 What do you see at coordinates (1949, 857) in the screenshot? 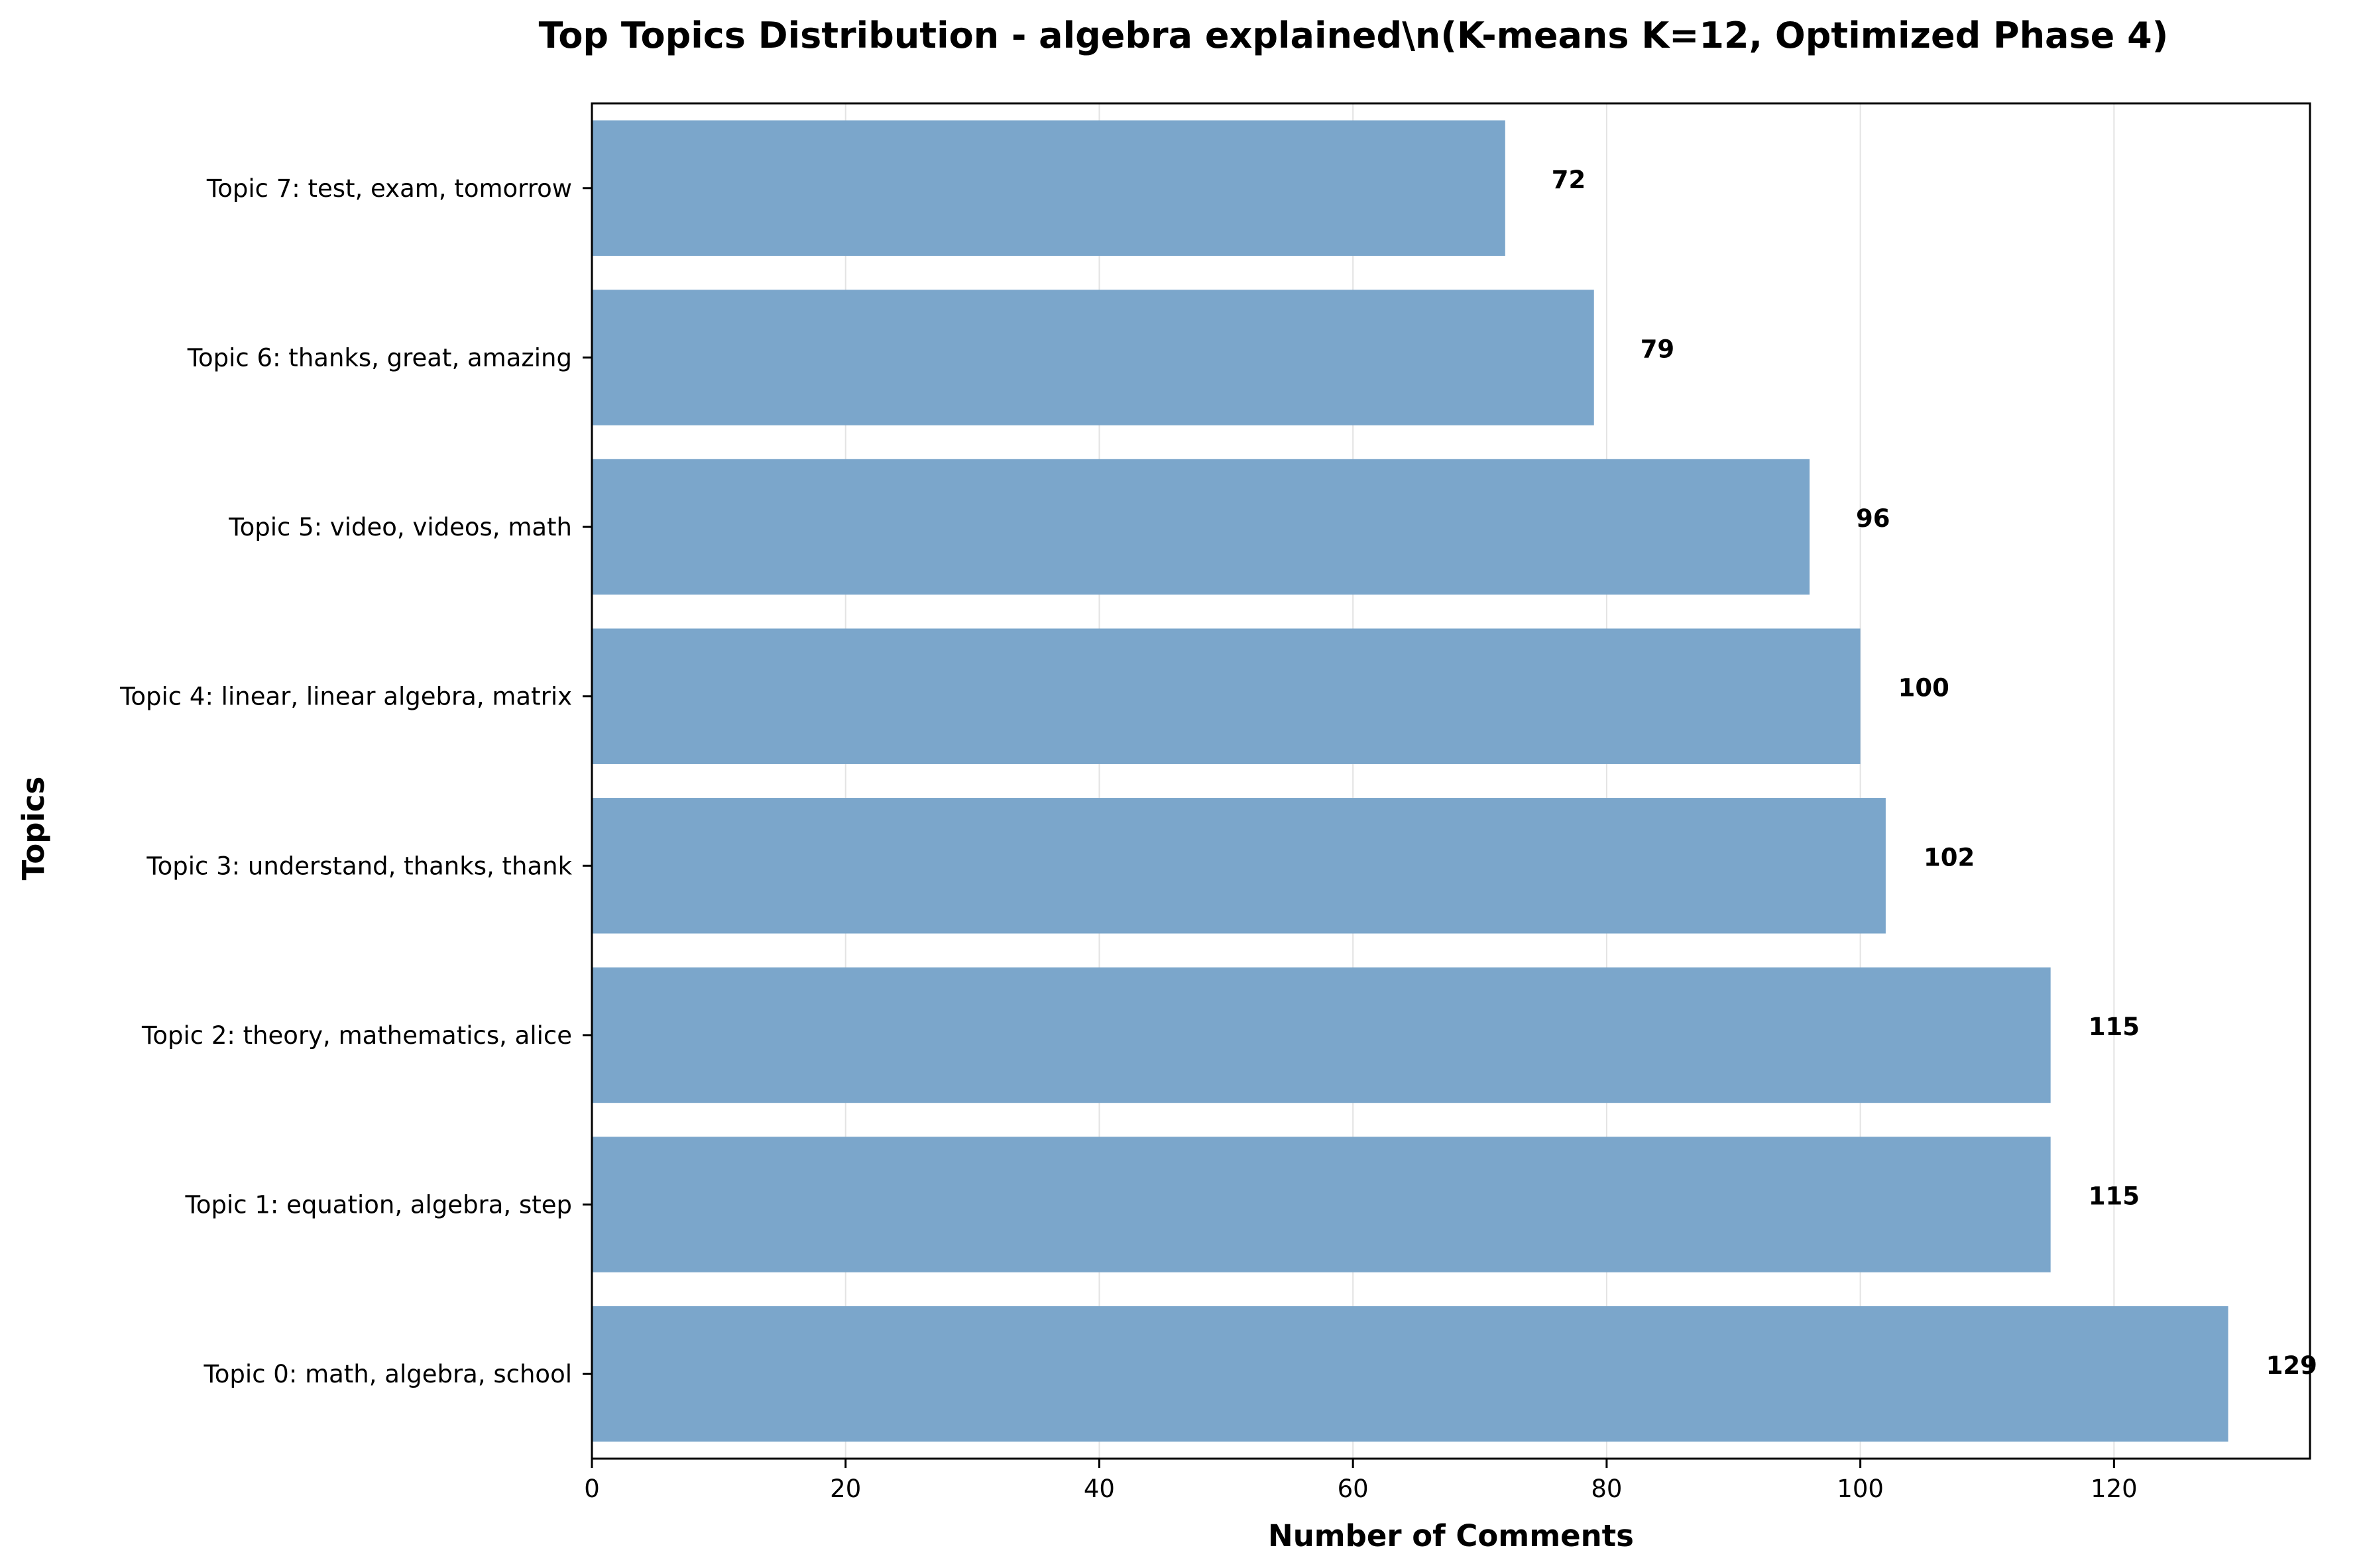
I see `value-label: 102` at bounding box center [1949, 857].